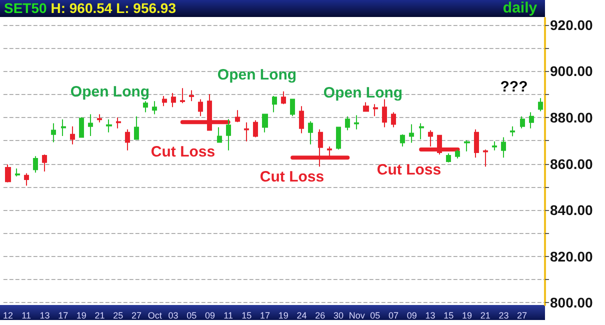 Image resolution: width=605 pixels, height=325 pixels. I want to click on y-tick-label: 860.00, so click(572, 164).